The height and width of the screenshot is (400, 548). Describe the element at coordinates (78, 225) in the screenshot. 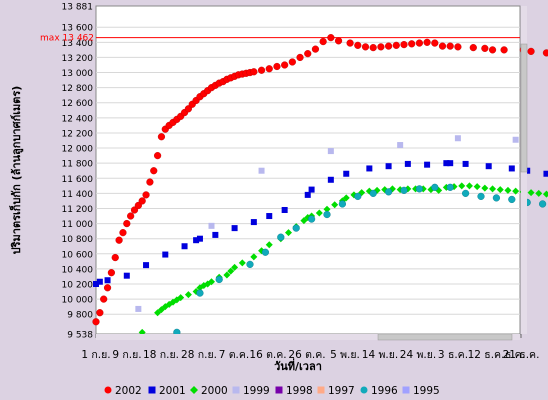

I see `y-tick-label: 11 000` at that location.